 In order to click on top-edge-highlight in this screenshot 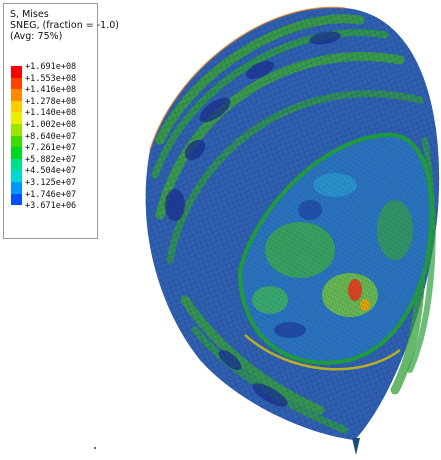, I will do `click(247, 78)`.